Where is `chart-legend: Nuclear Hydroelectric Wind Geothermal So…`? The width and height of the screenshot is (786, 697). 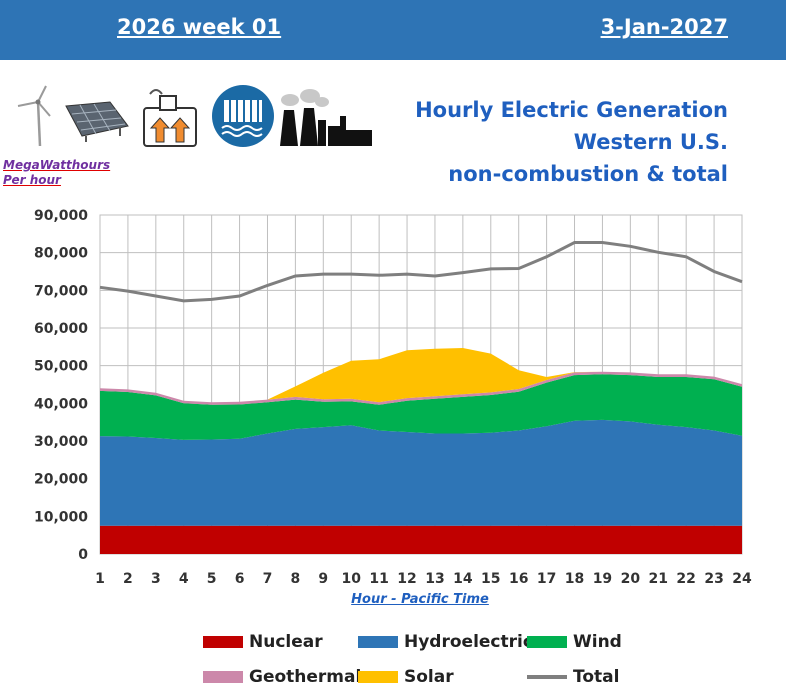
chart-legend: Nuclear Hydroelectric Wind Geothermal So… is located at coordinates (393, 660).